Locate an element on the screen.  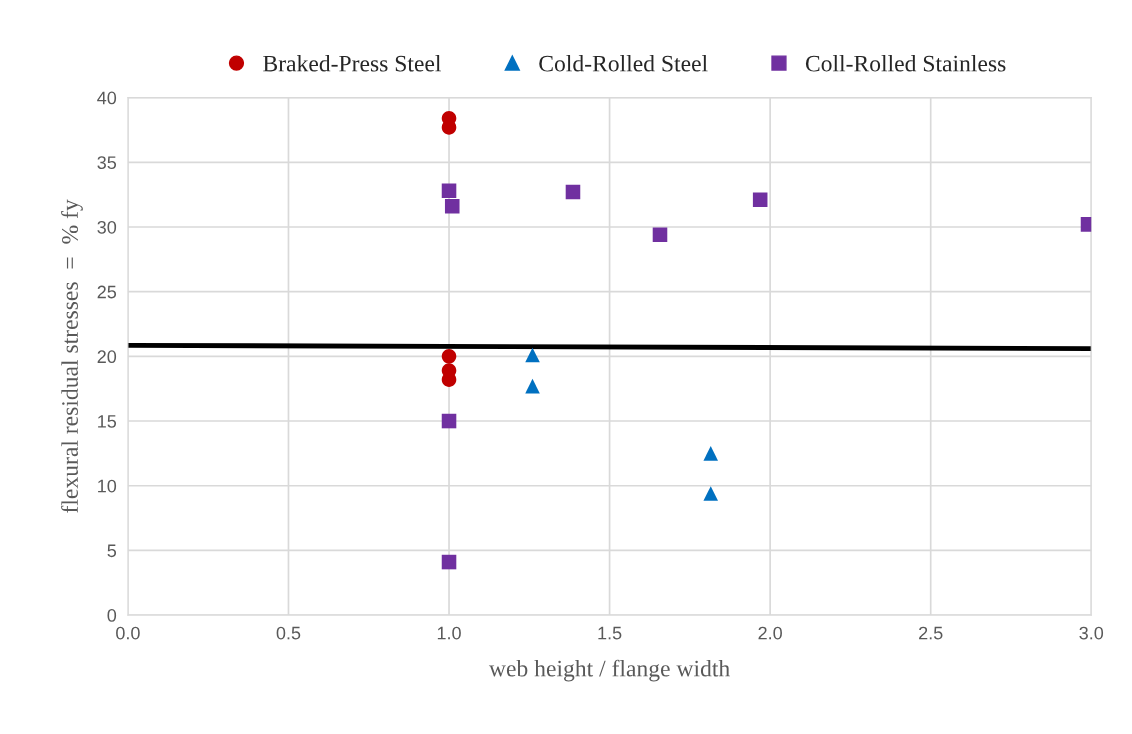
y-tick-label: 5 is located at coordinates (112, 551).